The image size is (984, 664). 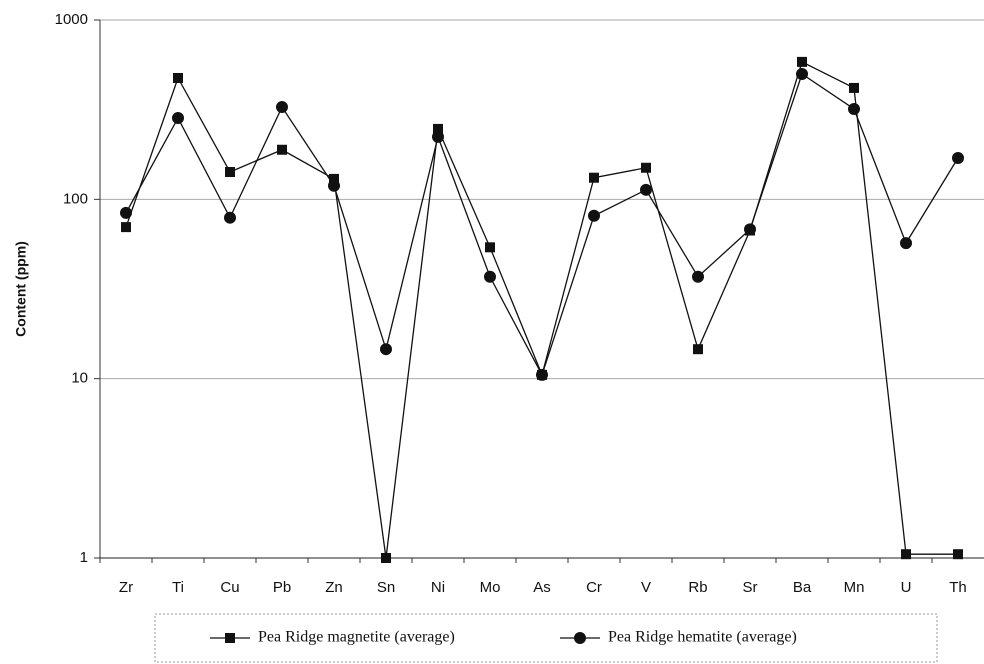 What do you see at coordinates (386, 587) in the screenshot?
I see `x-tick-label: Sn` at bounding box center [386, 587].